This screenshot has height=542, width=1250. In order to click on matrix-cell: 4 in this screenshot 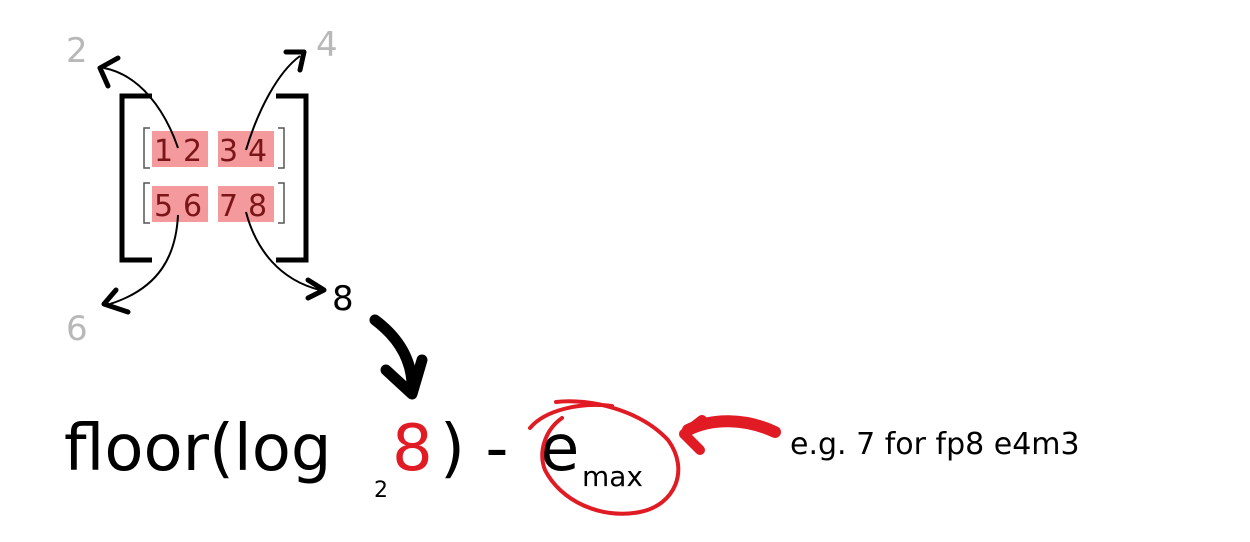, I will do `click(257, 151)`.